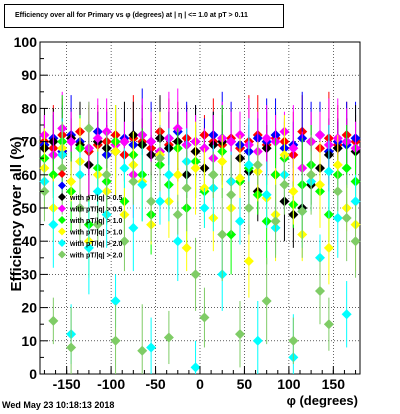  I want to click on y-tick-label: 60, so click(29, 175).